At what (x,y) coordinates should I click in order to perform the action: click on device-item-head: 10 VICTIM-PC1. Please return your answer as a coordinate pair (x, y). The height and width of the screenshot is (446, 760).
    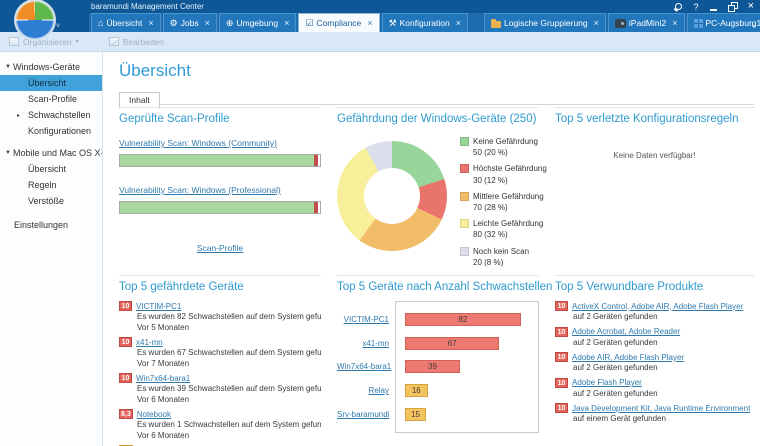
    Looking at the image, I should click on (220, 306).